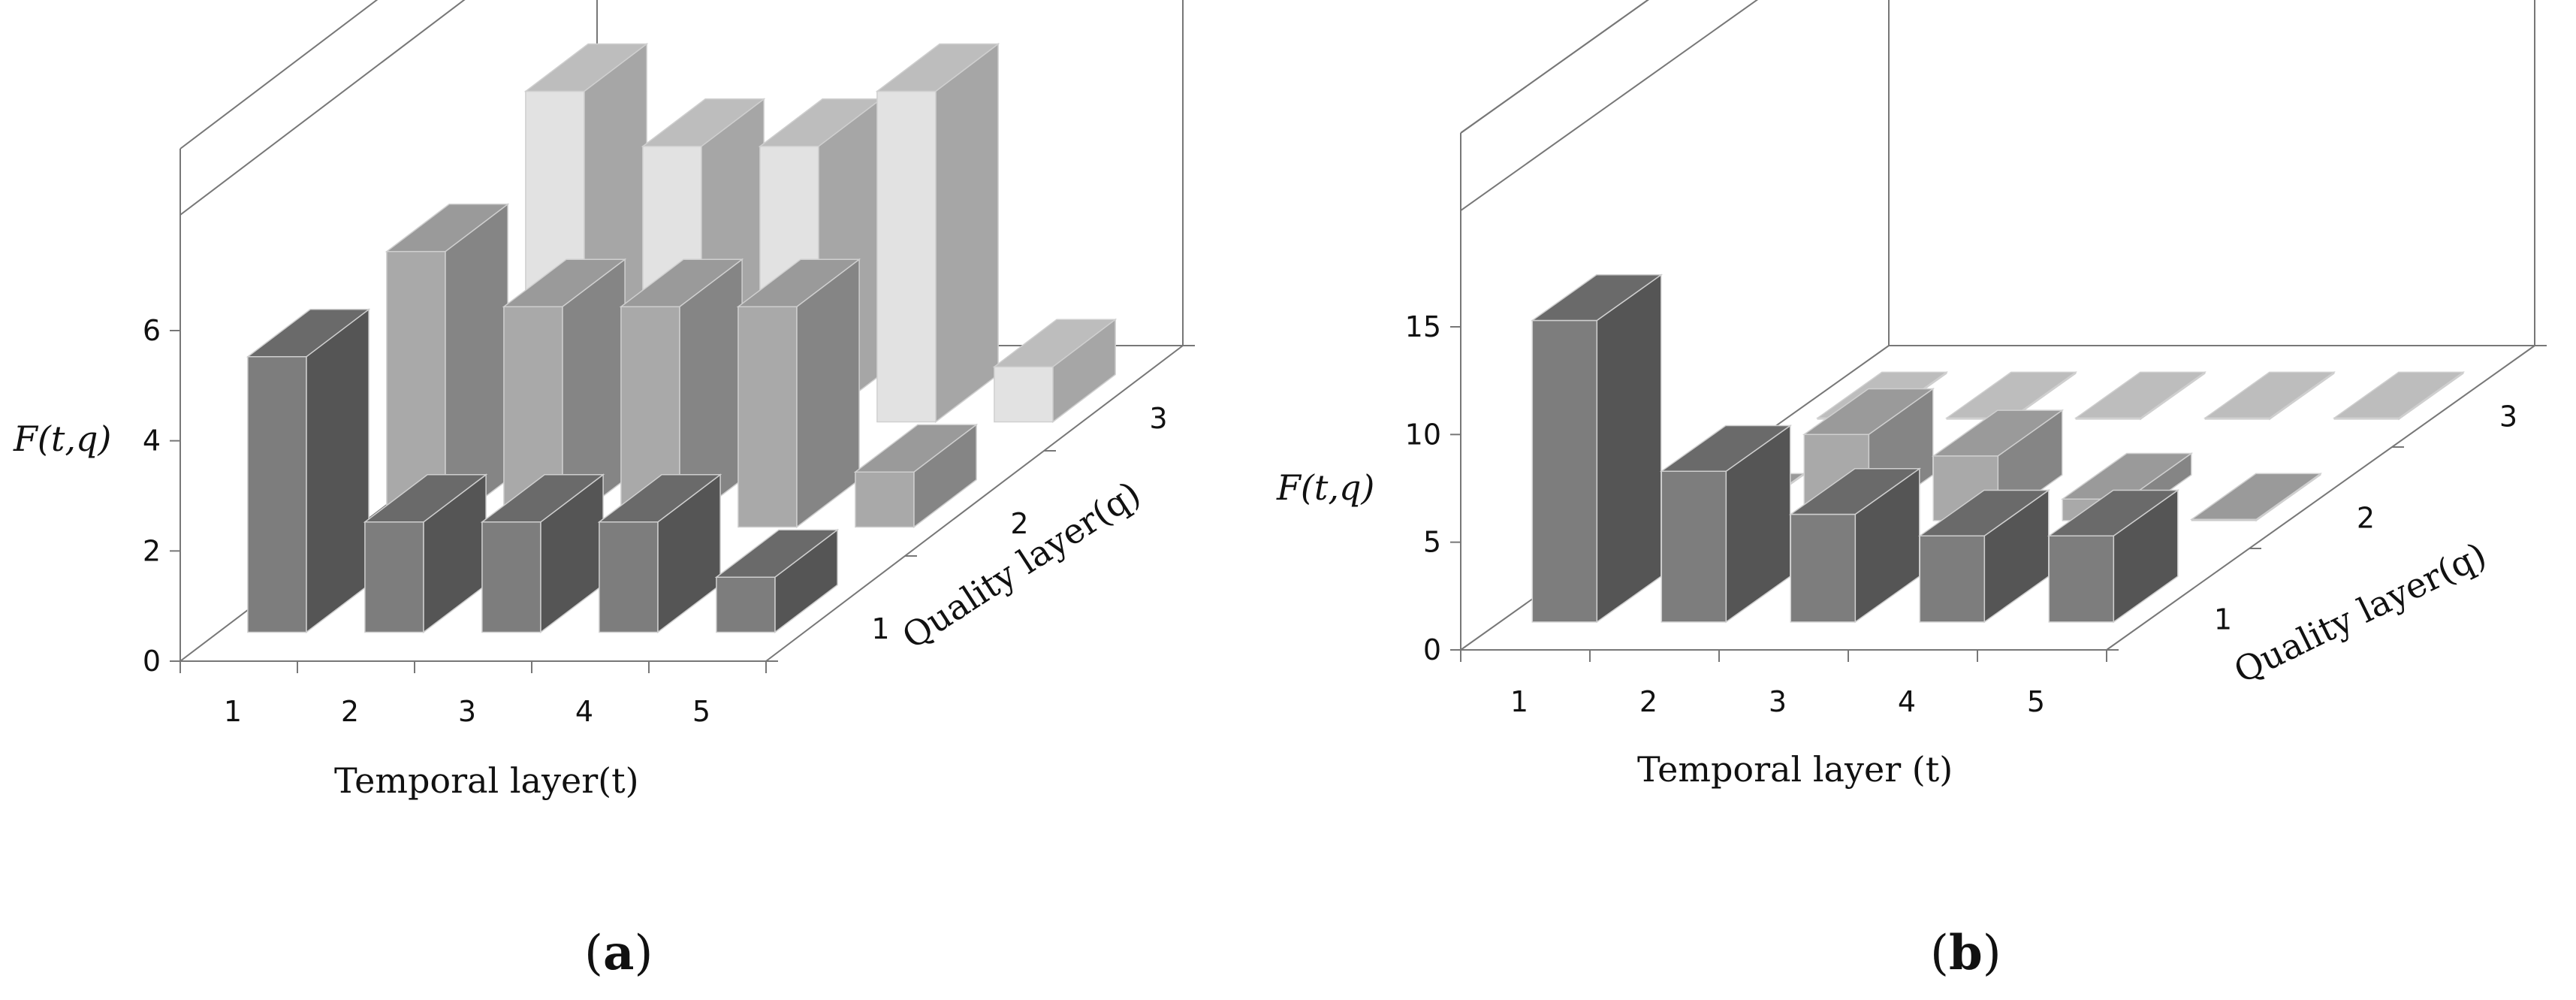 This screenshot has height=1000, width=2576. What do you see at coordinates (308, 471) in the screenshot?
I see `chart-a-bar-q1-t1` at bounding box center [308, 471].